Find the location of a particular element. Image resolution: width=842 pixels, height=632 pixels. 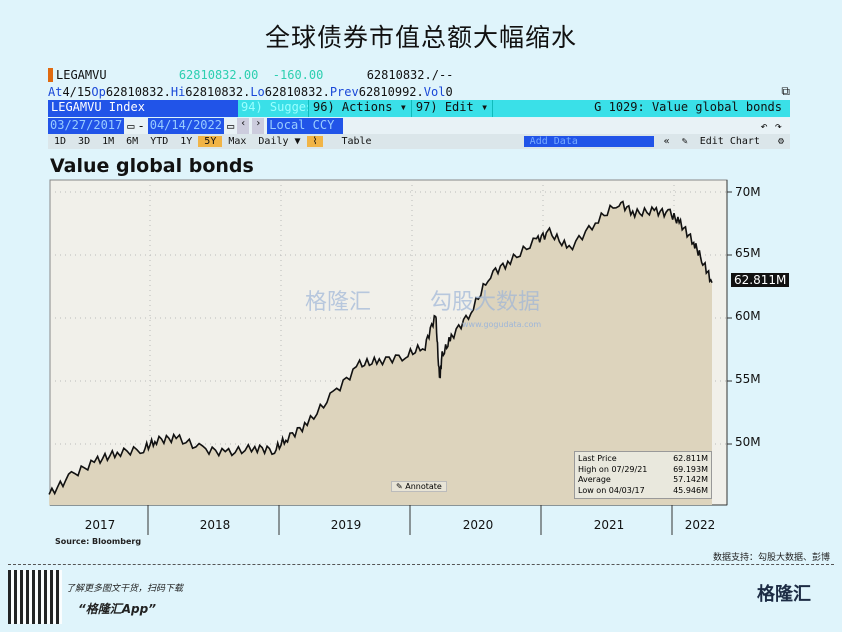

watermark-brand-2: 勾股大数据 is located at coordinates (485, 302).